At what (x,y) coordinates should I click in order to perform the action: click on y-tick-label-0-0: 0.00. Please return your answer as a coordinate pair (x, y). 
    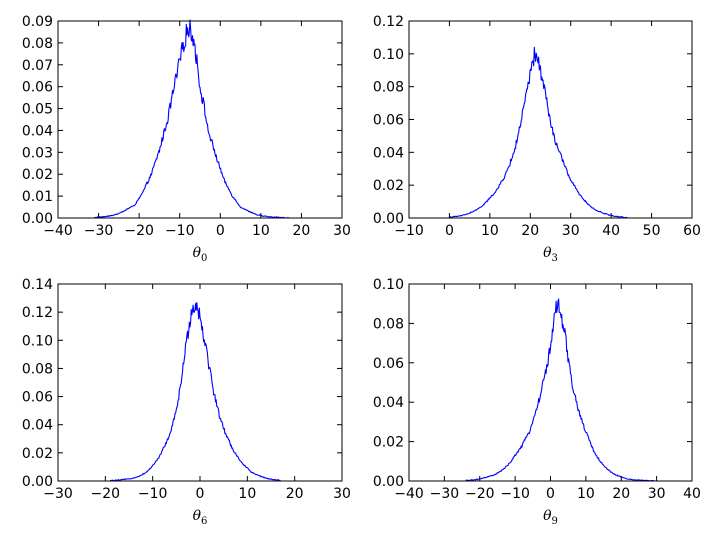
    Looking at the image, I should click on (37, 219).